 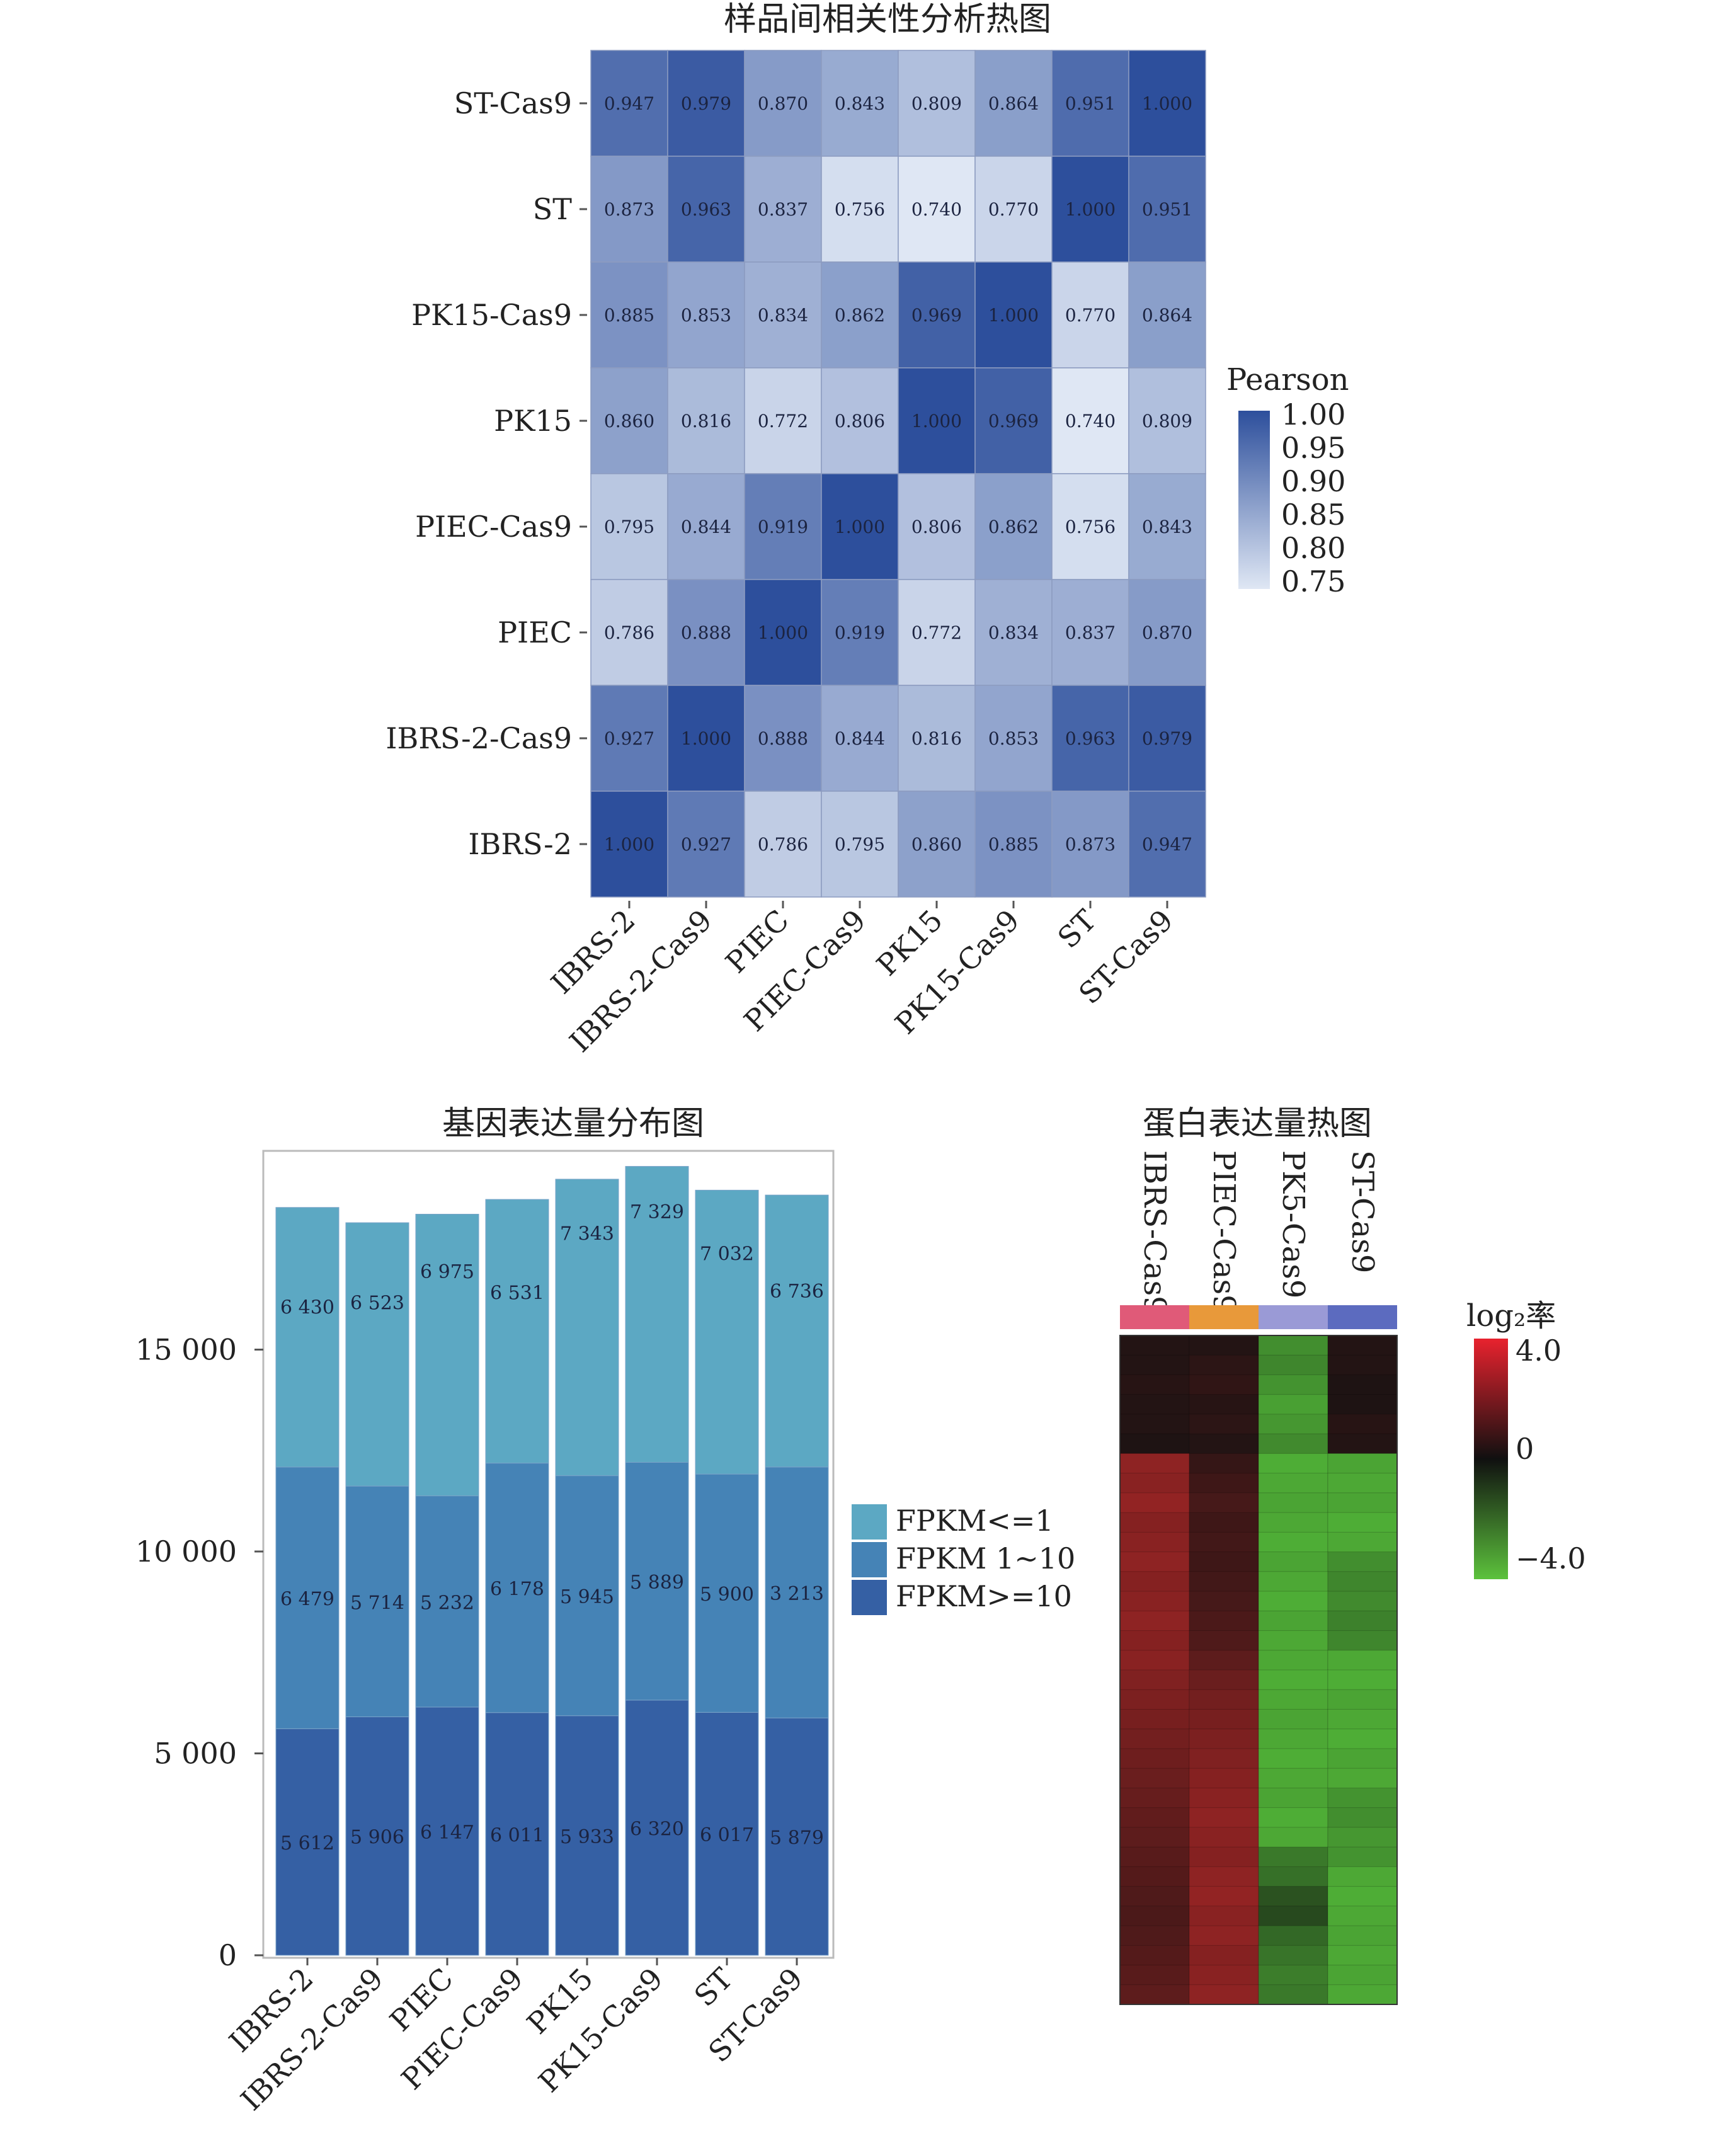 I want to click on row-label: PK15-Cas9, so click(x=491, y=315).